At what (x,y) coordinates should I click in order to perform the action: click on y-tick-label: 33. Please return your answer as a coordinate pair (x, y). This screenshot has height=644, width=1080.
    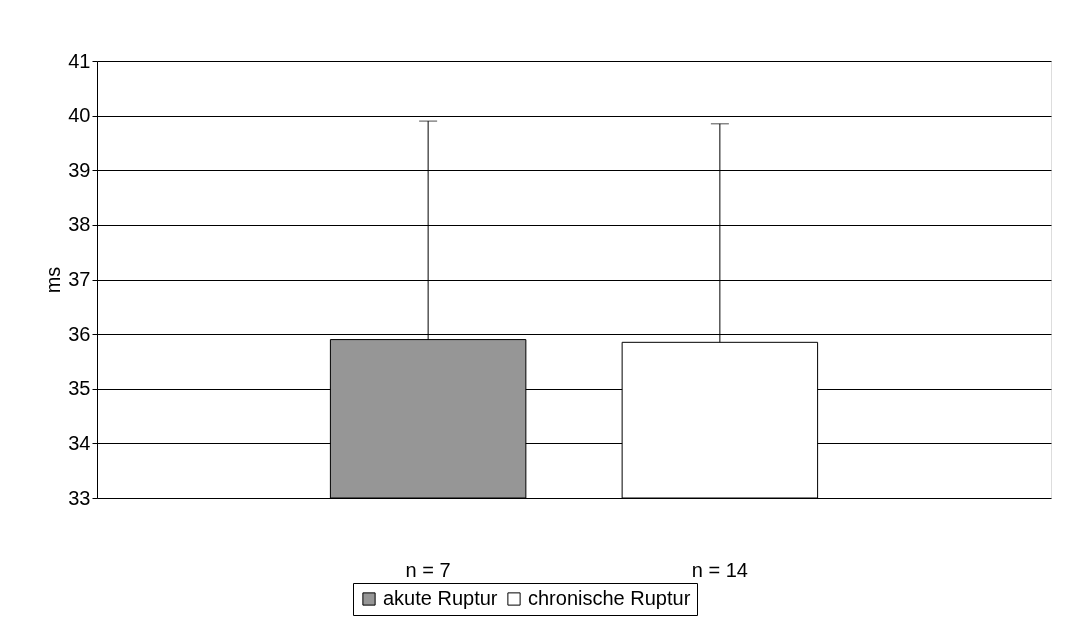
    Looking at the image, I should click on (79, 497).